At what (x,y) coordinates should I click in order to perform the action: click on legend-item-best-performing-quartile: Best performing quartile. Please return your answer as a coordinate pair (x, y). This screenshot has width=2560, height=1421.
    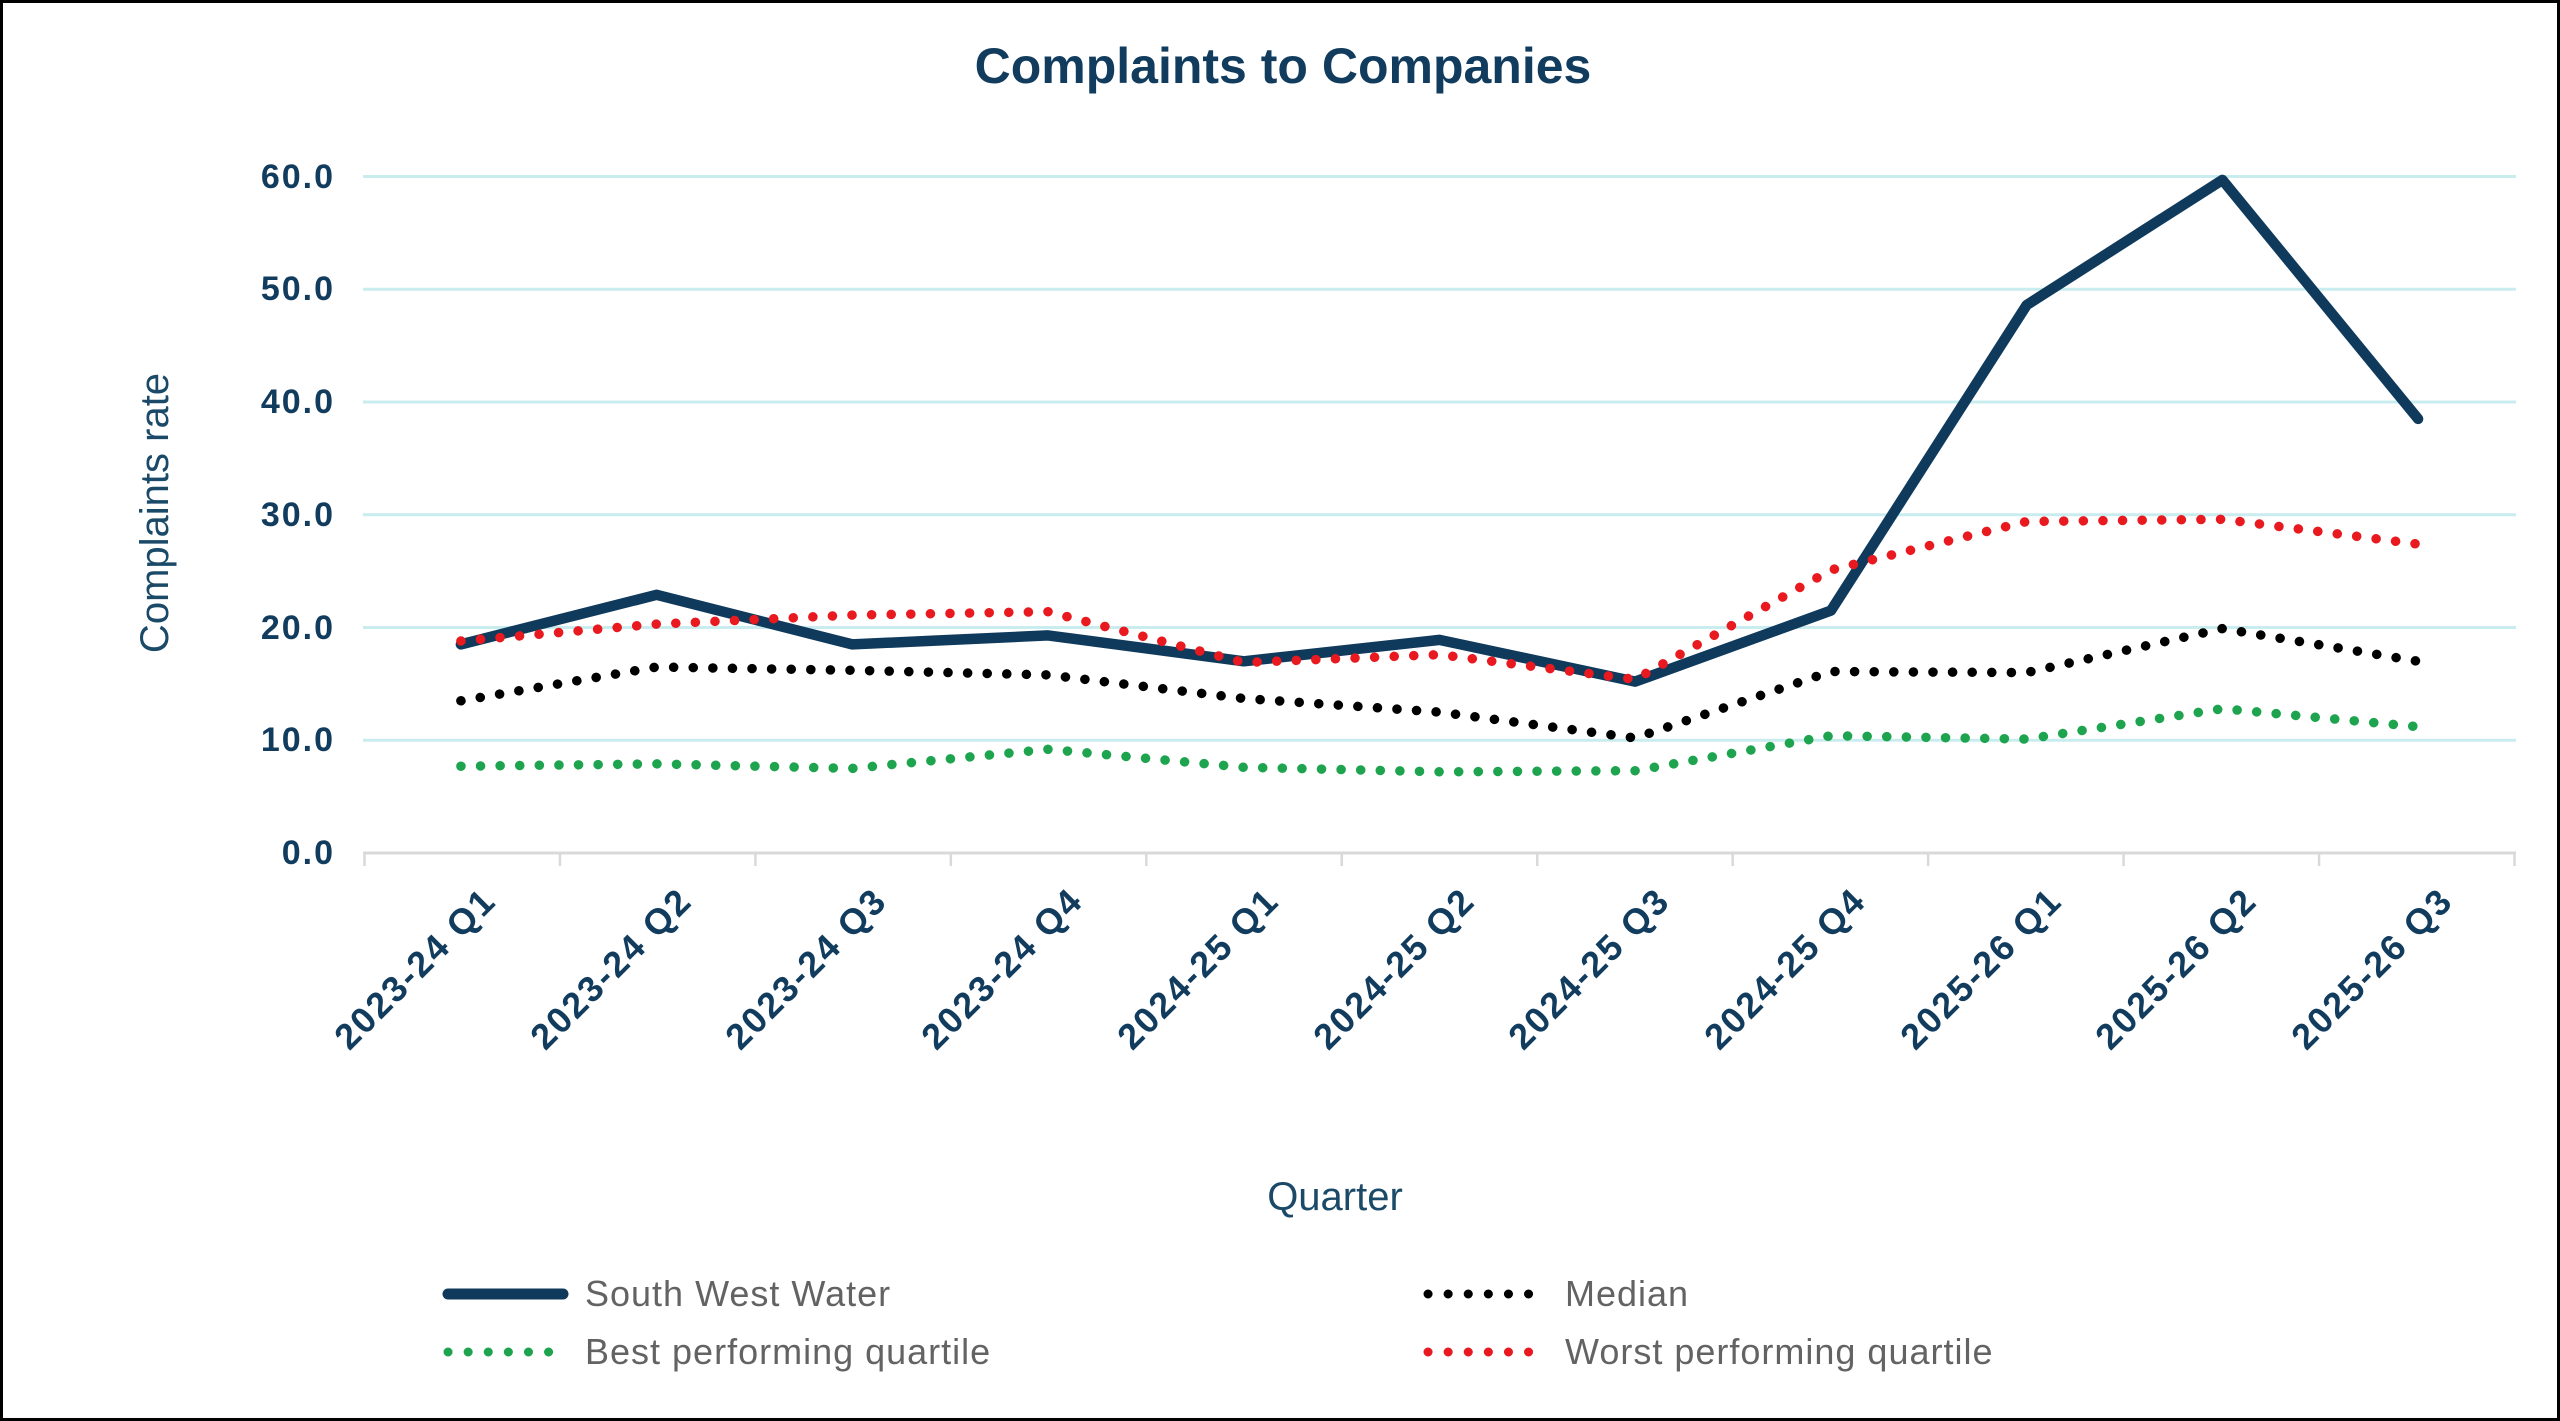
    Looking at the image, I should click on (716, 1352).